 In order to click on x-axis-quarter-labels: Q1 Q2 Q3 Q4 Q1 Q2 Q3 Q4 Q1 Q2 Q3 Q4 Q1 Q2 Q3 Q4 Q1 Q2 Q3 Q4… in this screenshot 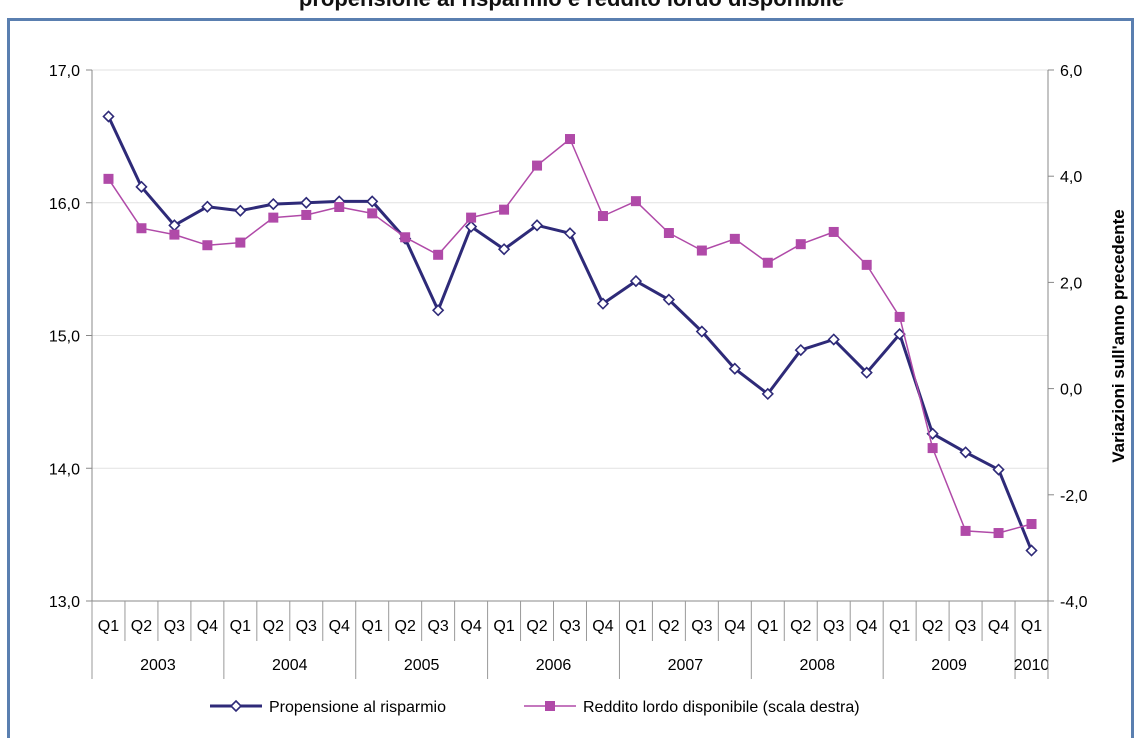, I will do `click(570, 621)`.